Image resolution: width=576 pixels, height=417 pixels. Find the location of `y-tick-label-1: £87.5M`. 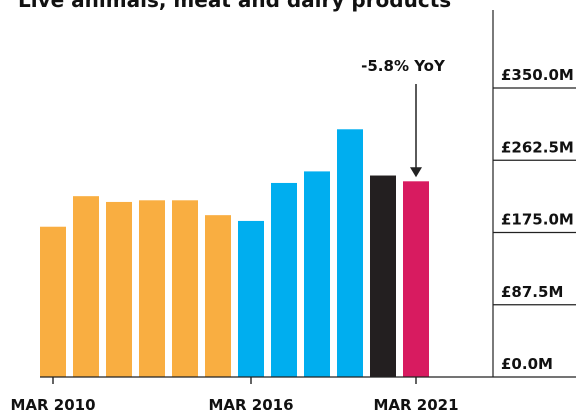

y-tick-label-1: £87.5M is located at coordinates (532, 292).